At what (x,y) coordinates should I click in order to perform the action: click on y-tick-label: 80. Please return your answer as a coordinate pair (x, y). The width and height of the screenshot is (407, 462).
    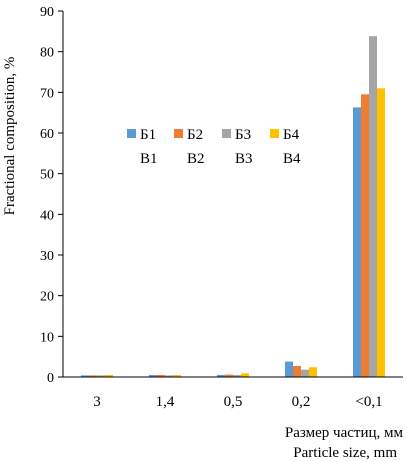
    Looking at the image, I should click on (47, 53).